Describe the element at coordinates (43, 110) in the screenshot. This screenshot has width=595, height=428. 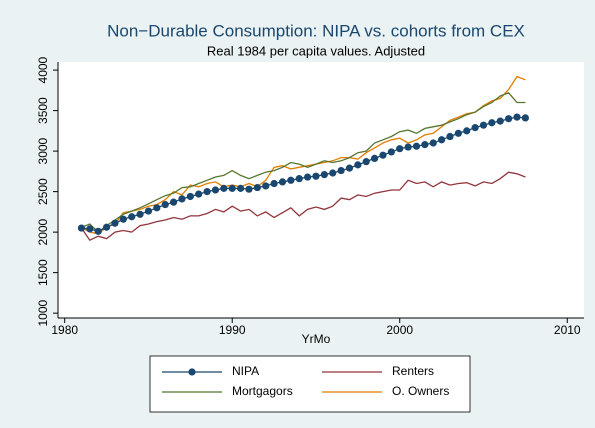
I see `y-tick-label: 3500` at that location.